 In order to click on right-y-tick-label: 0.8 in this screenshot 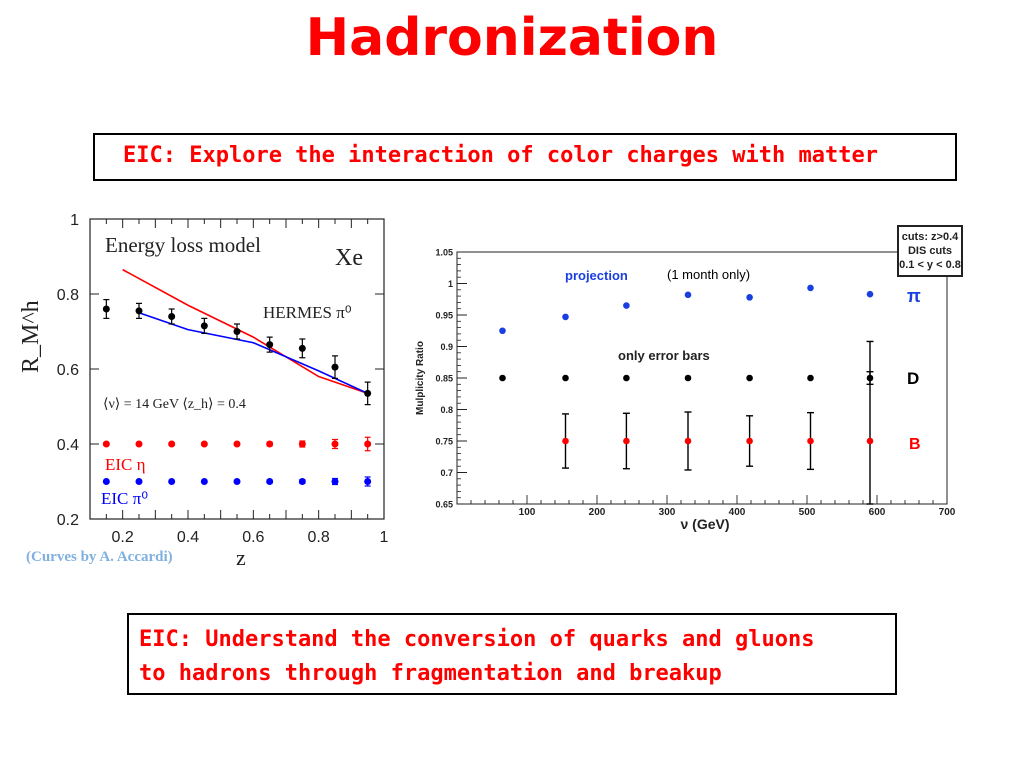, I will do `click(446, 410)`.